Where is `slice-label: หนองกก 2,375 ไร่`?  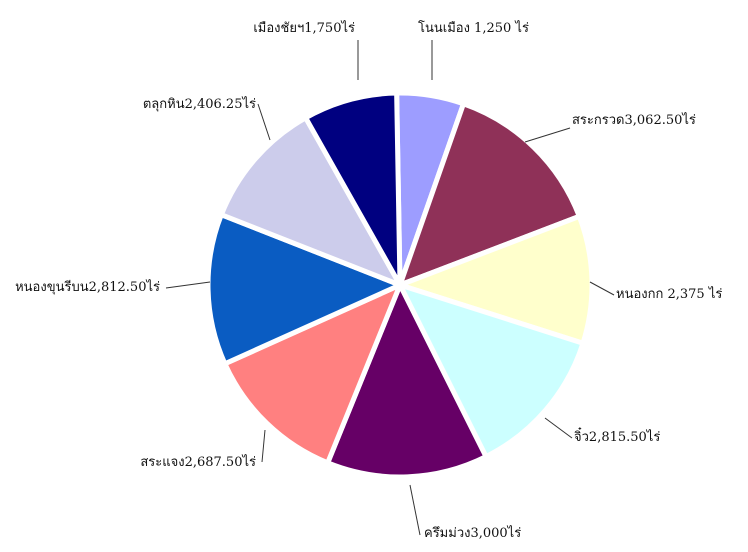 slice-label: หนองกก 2,375 ไร่ is located at coordinates (669, 294).